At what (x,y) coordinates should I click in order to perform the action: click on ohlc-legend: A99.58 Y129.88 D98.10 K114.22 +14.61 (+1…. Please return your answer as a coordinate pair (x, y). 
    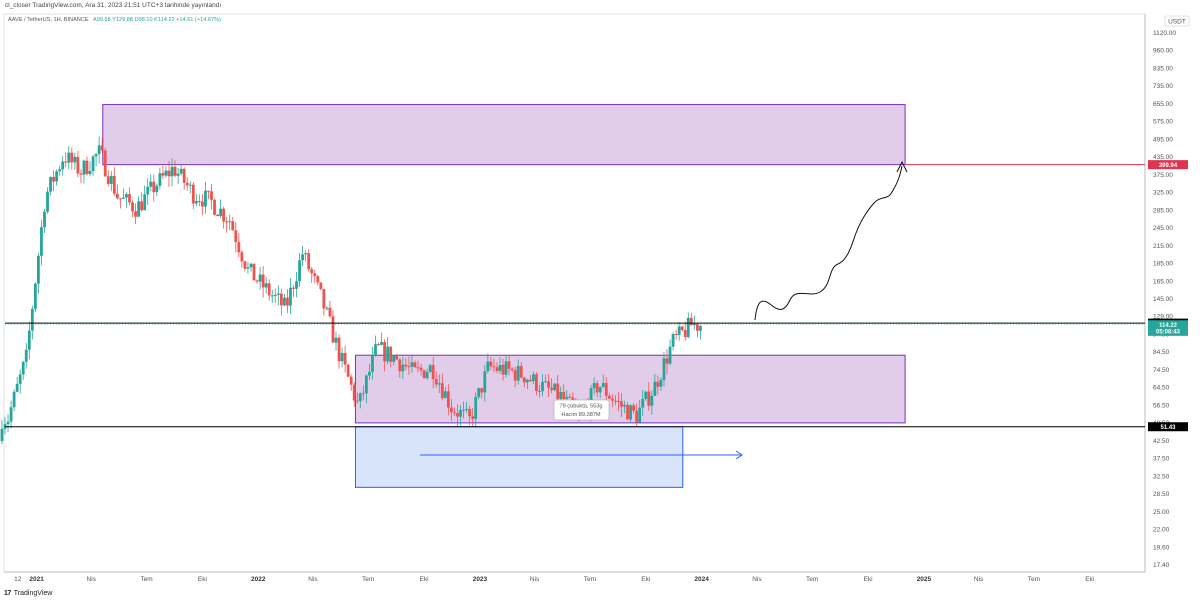
    Looking at the image, I should click on (157, 20).